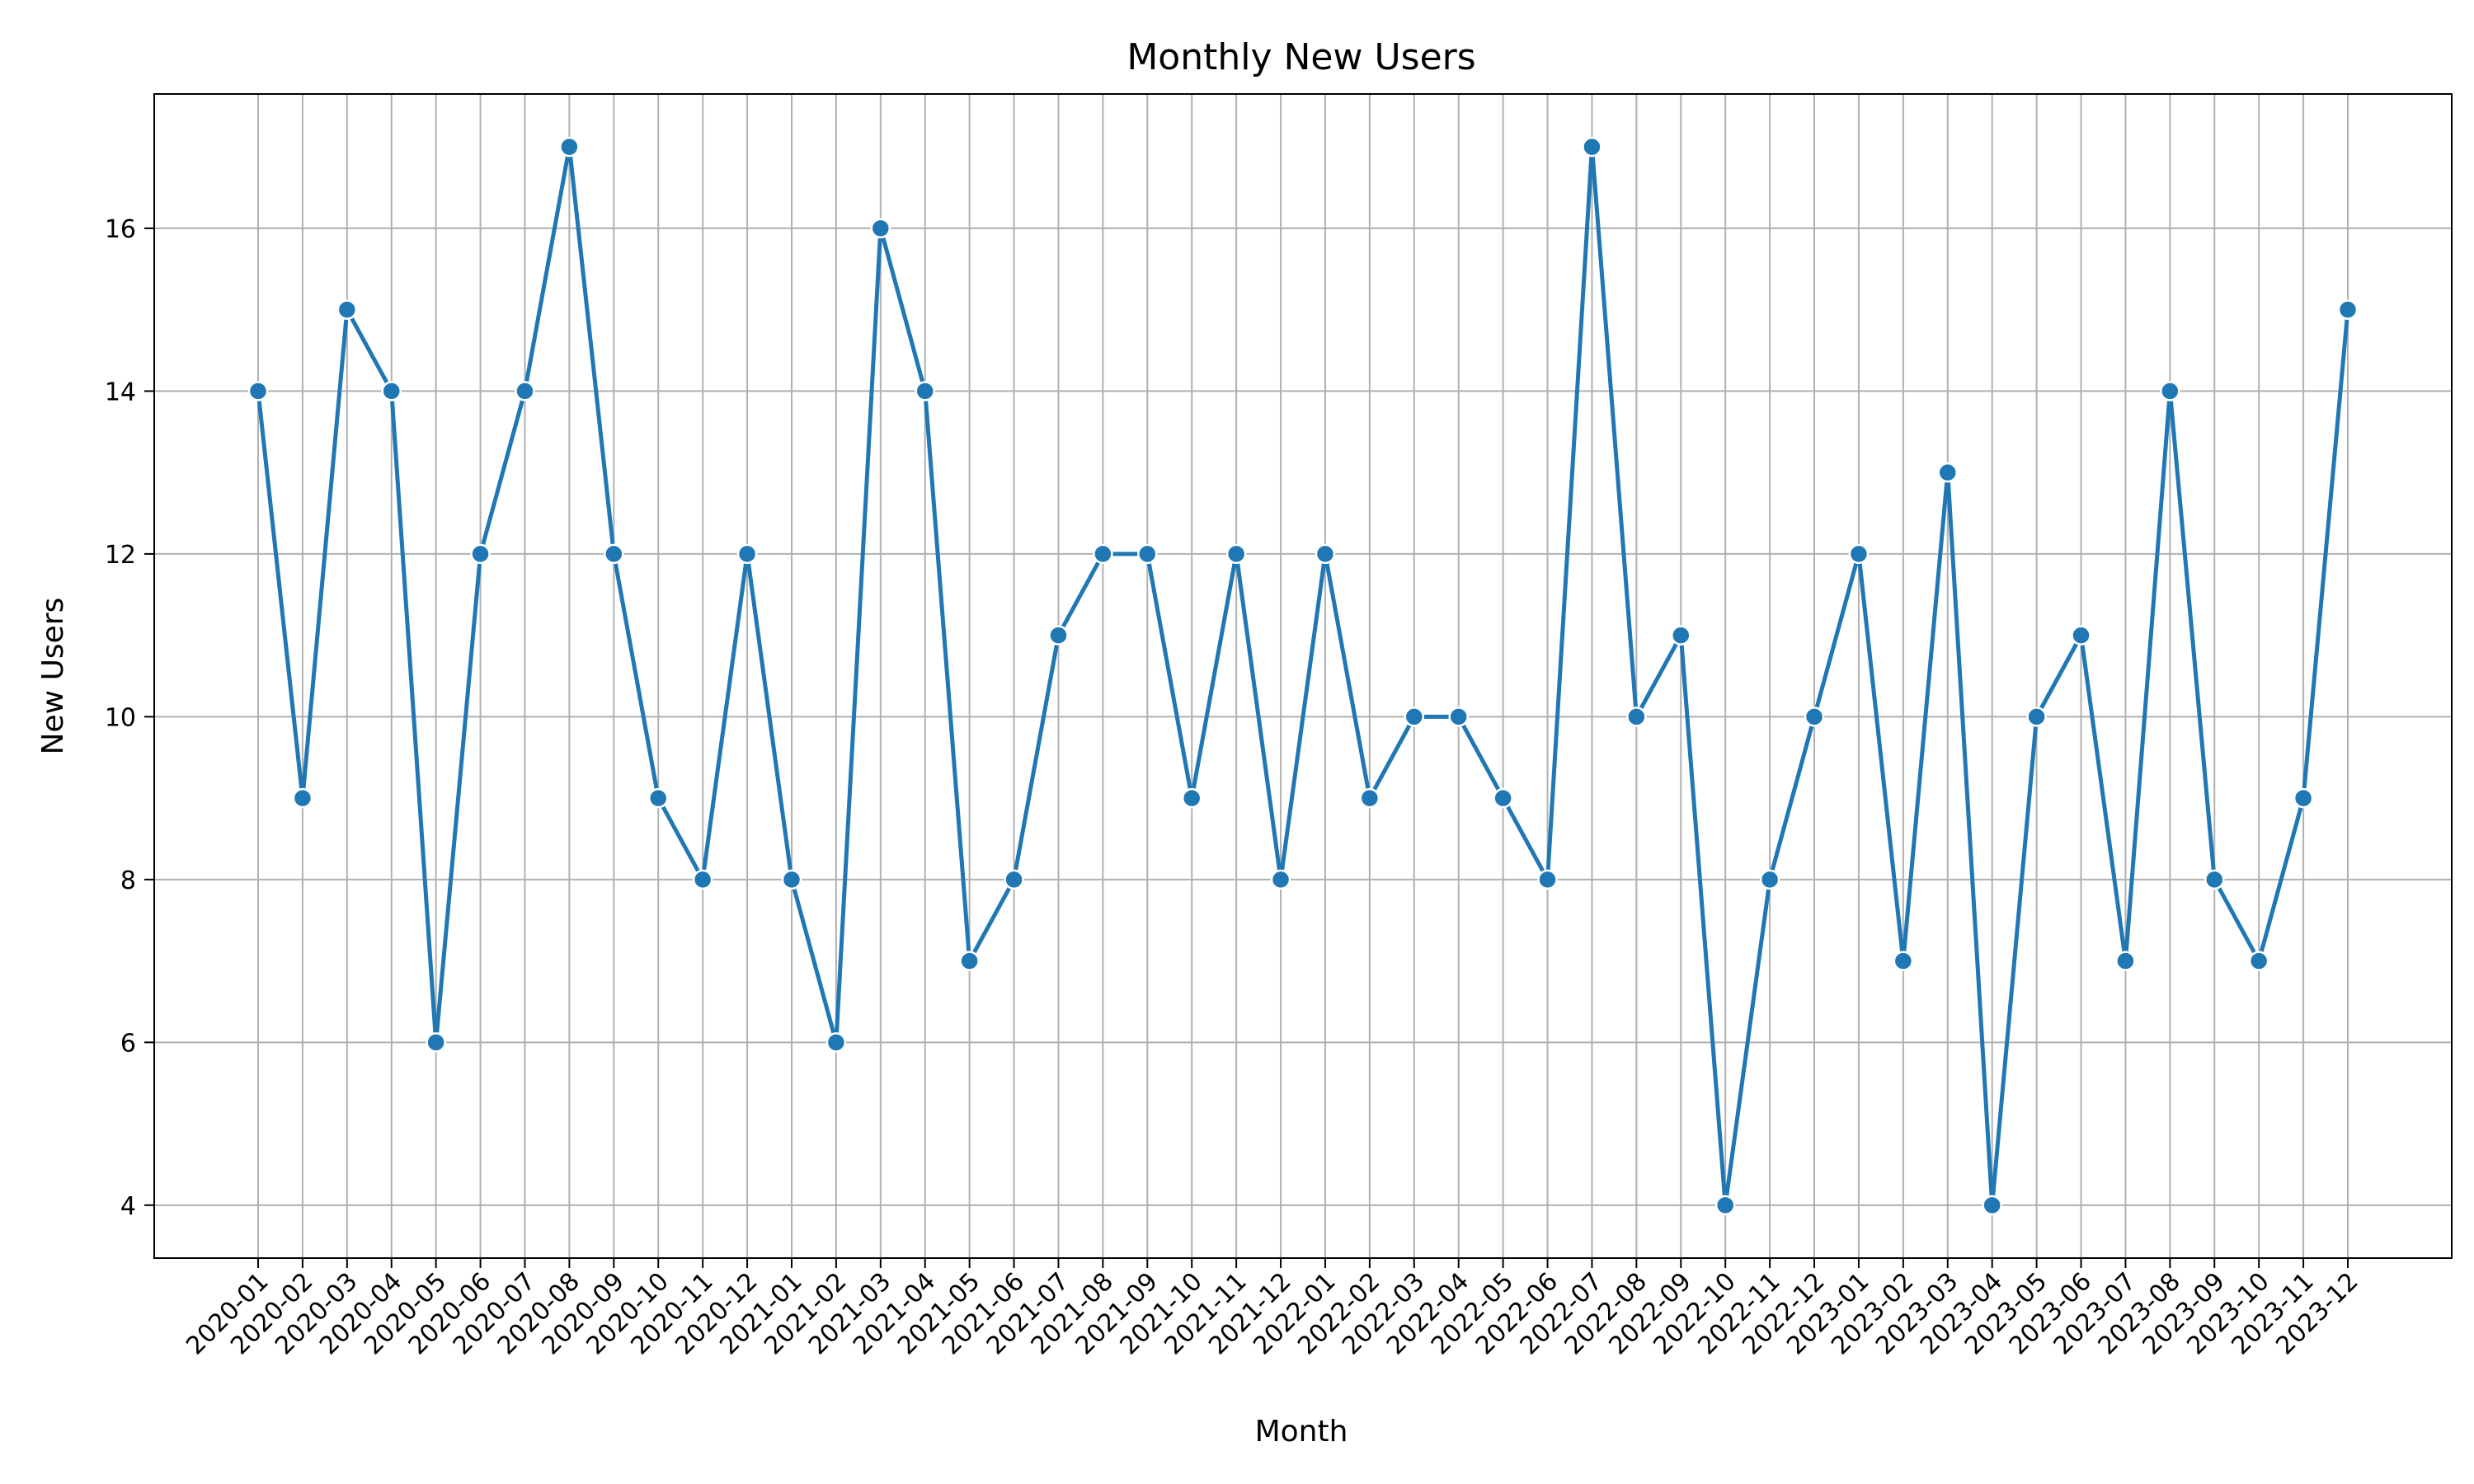  What do you see at coordinates (1301, 1432) in the screenshot?
I see `x-axis-title: Month` at bounding box center [1301, 1432].